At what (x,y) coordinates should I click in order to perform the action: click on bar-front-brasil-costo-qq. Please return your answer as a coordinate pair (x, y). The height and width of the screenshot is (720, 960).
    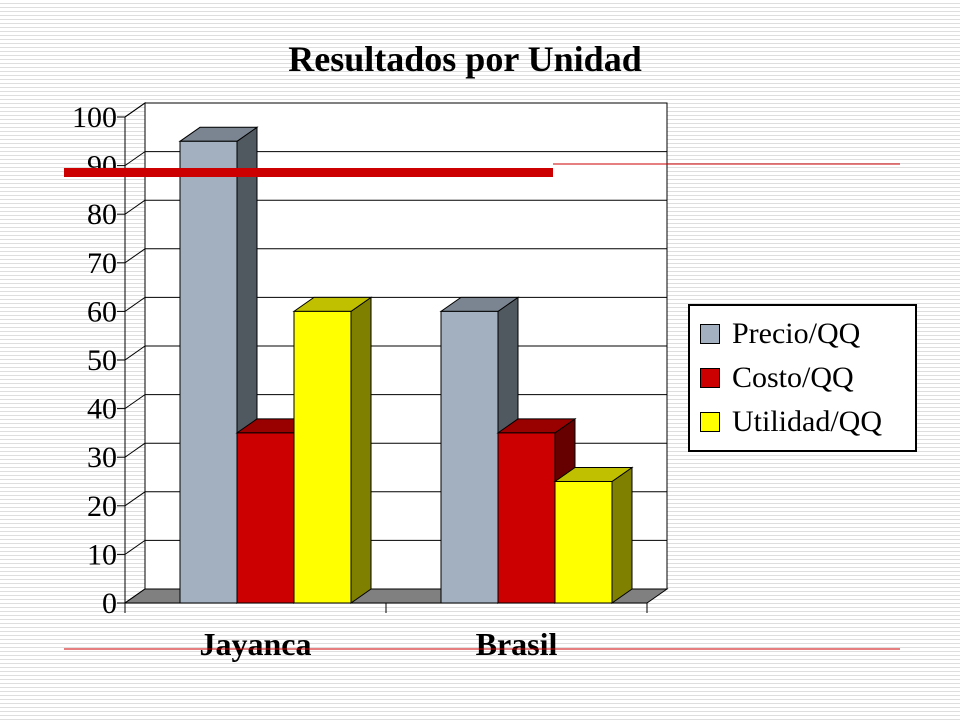
    Looking at the image, I should click on (526, 518).